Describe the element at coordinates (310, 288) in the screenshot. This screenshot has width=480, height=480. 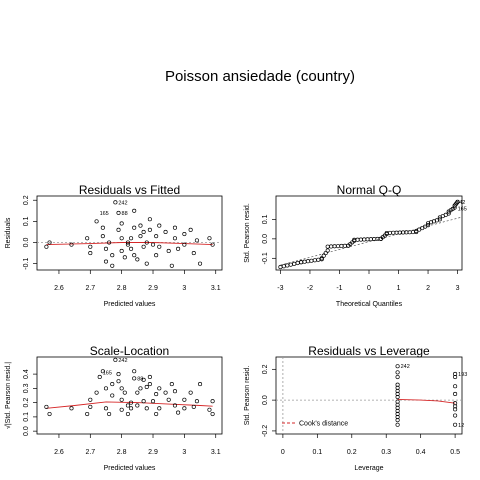
I see `x-tick-label: -2` at that location.